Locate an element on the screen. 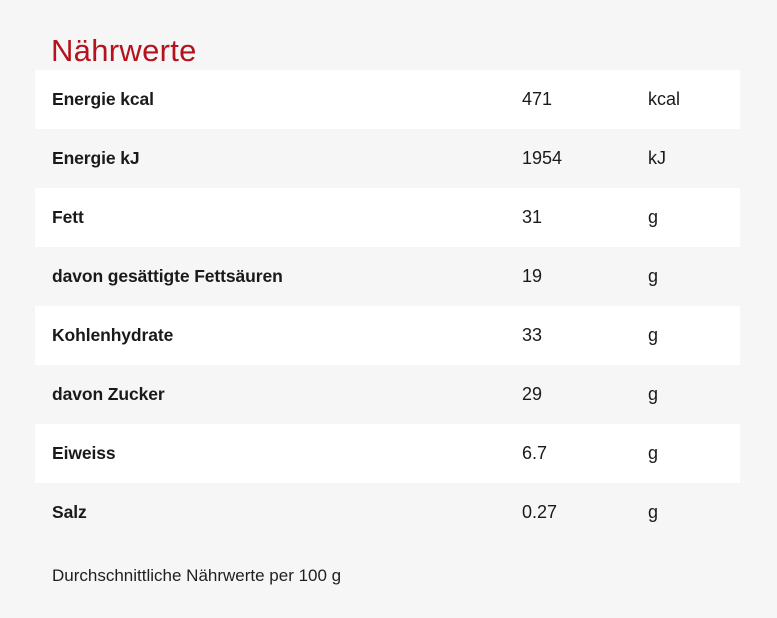 This screenshot has width=777, height=618. table-row: Kohlenhydrate 33 g is located at coordinates (387, 335).